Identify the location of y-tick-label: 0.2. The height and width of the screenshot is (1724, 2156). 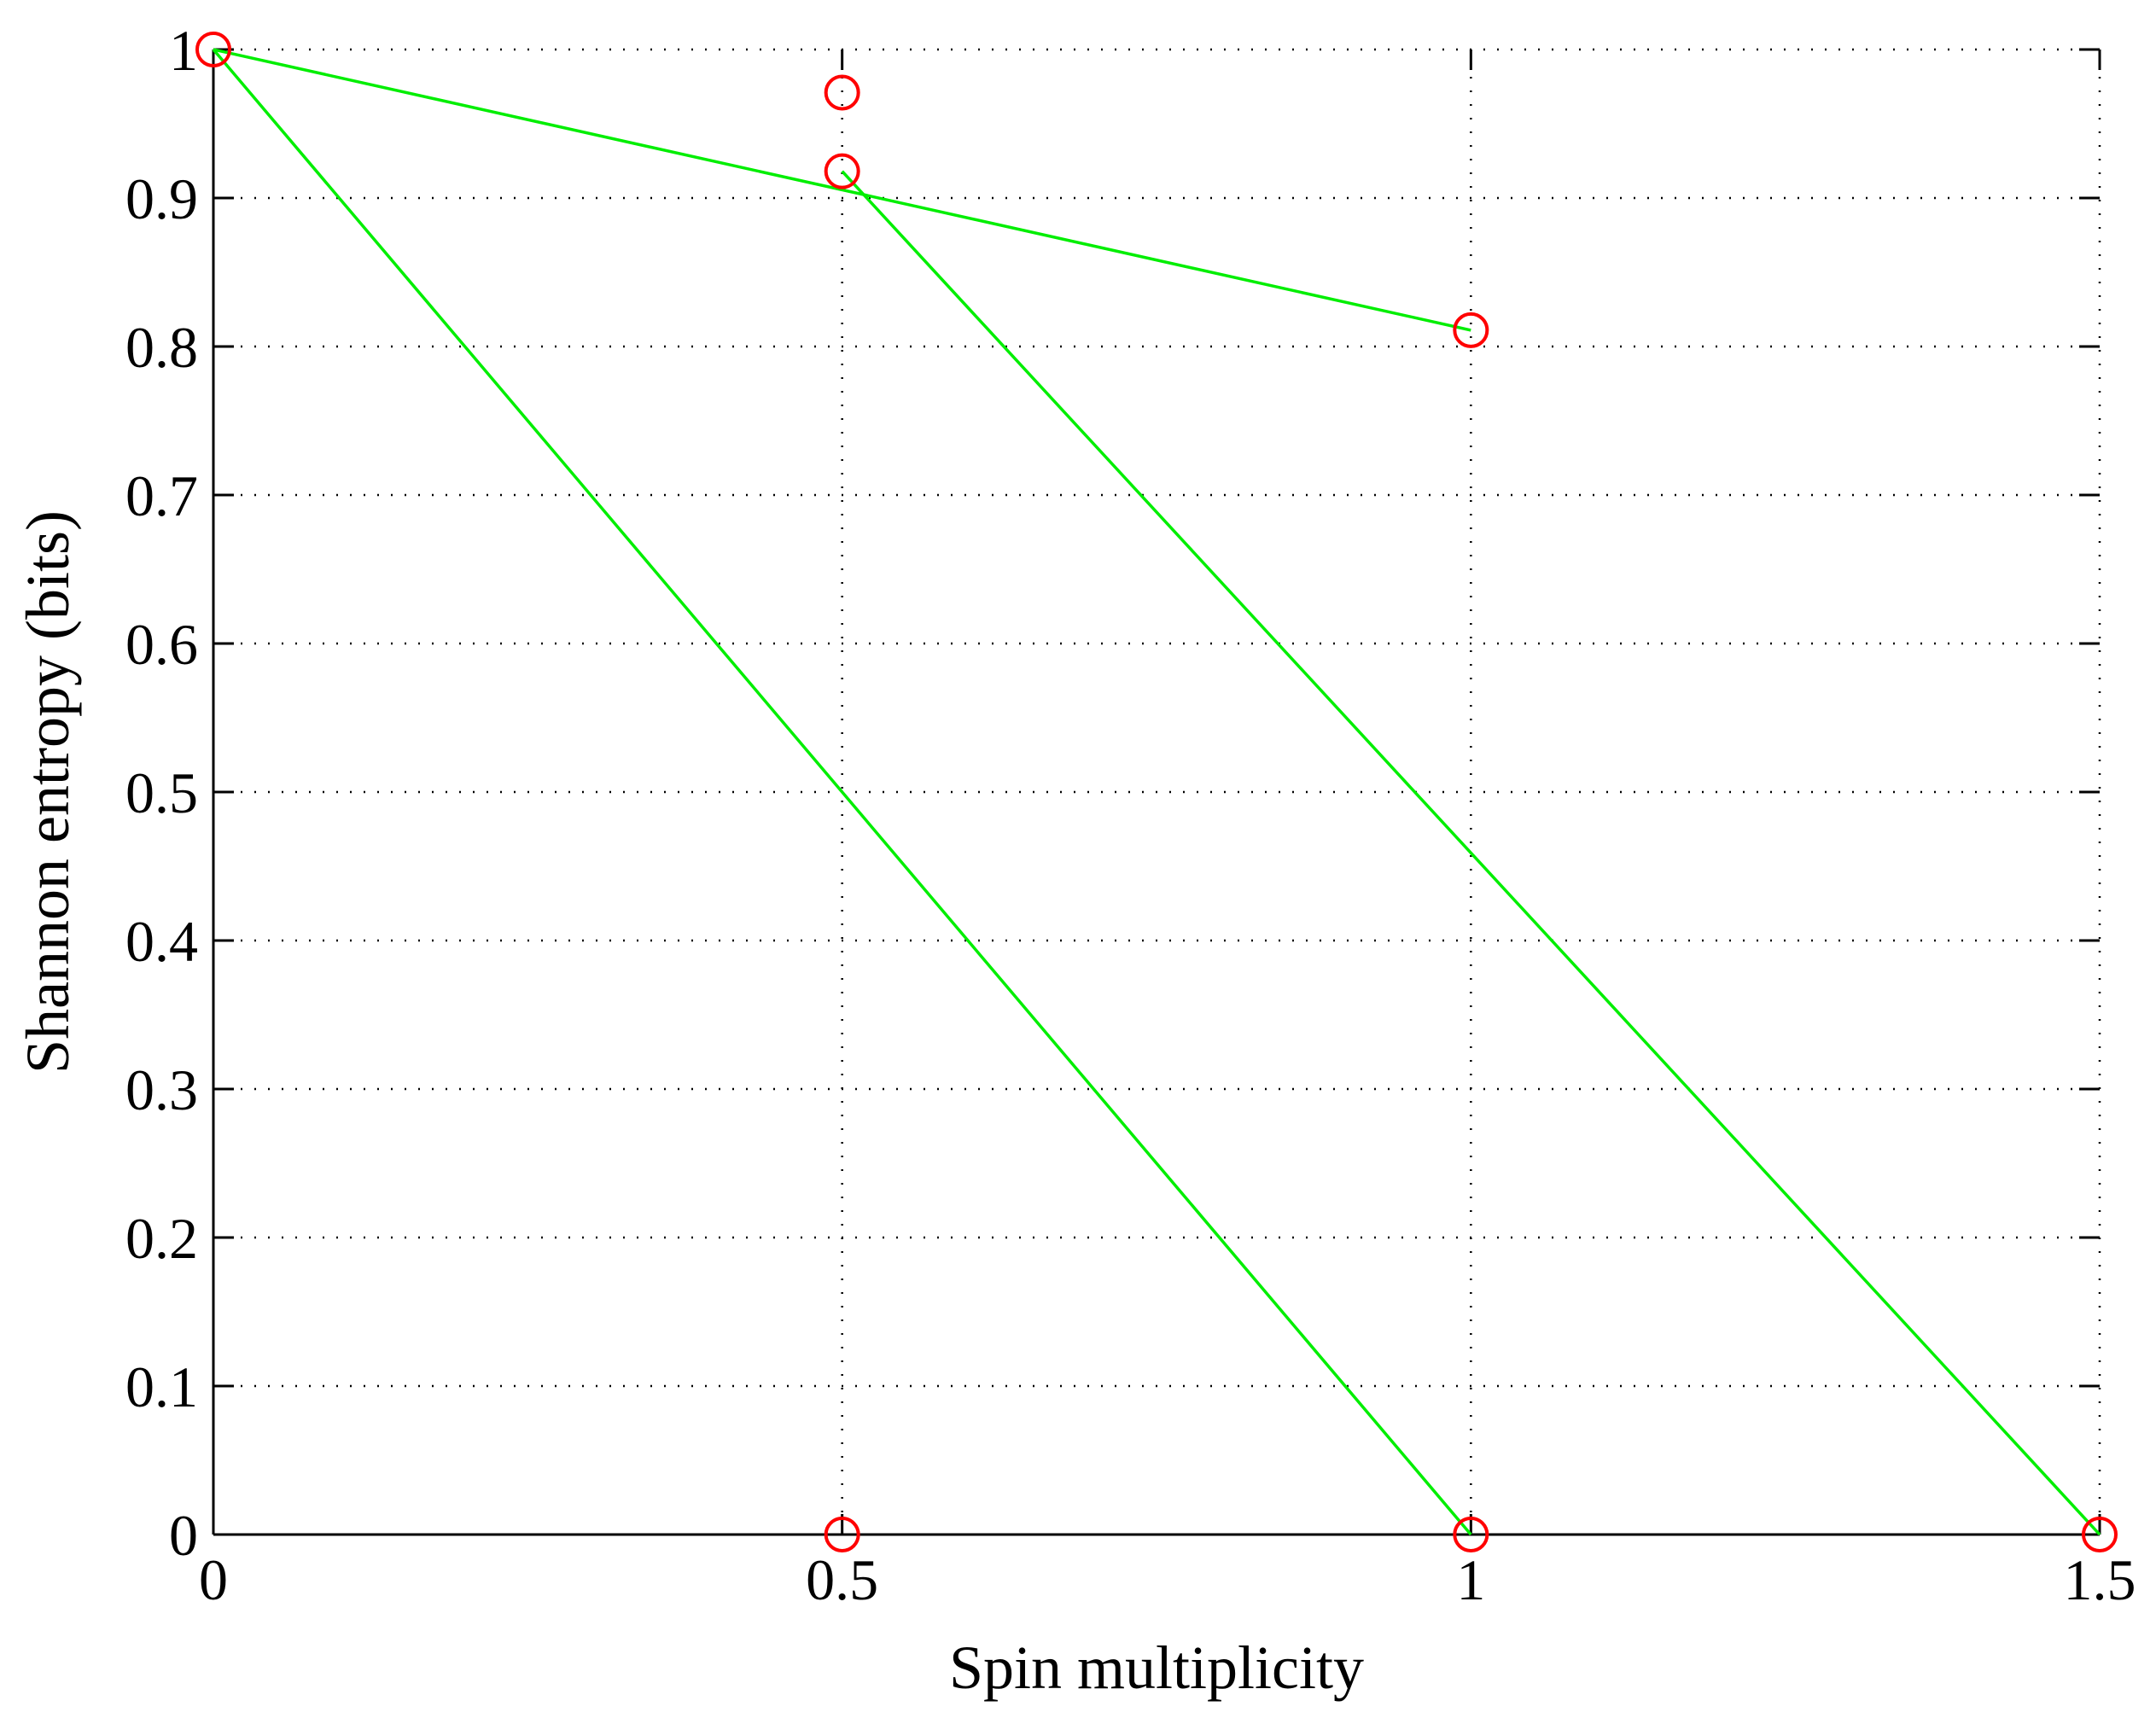
(161, 1238).